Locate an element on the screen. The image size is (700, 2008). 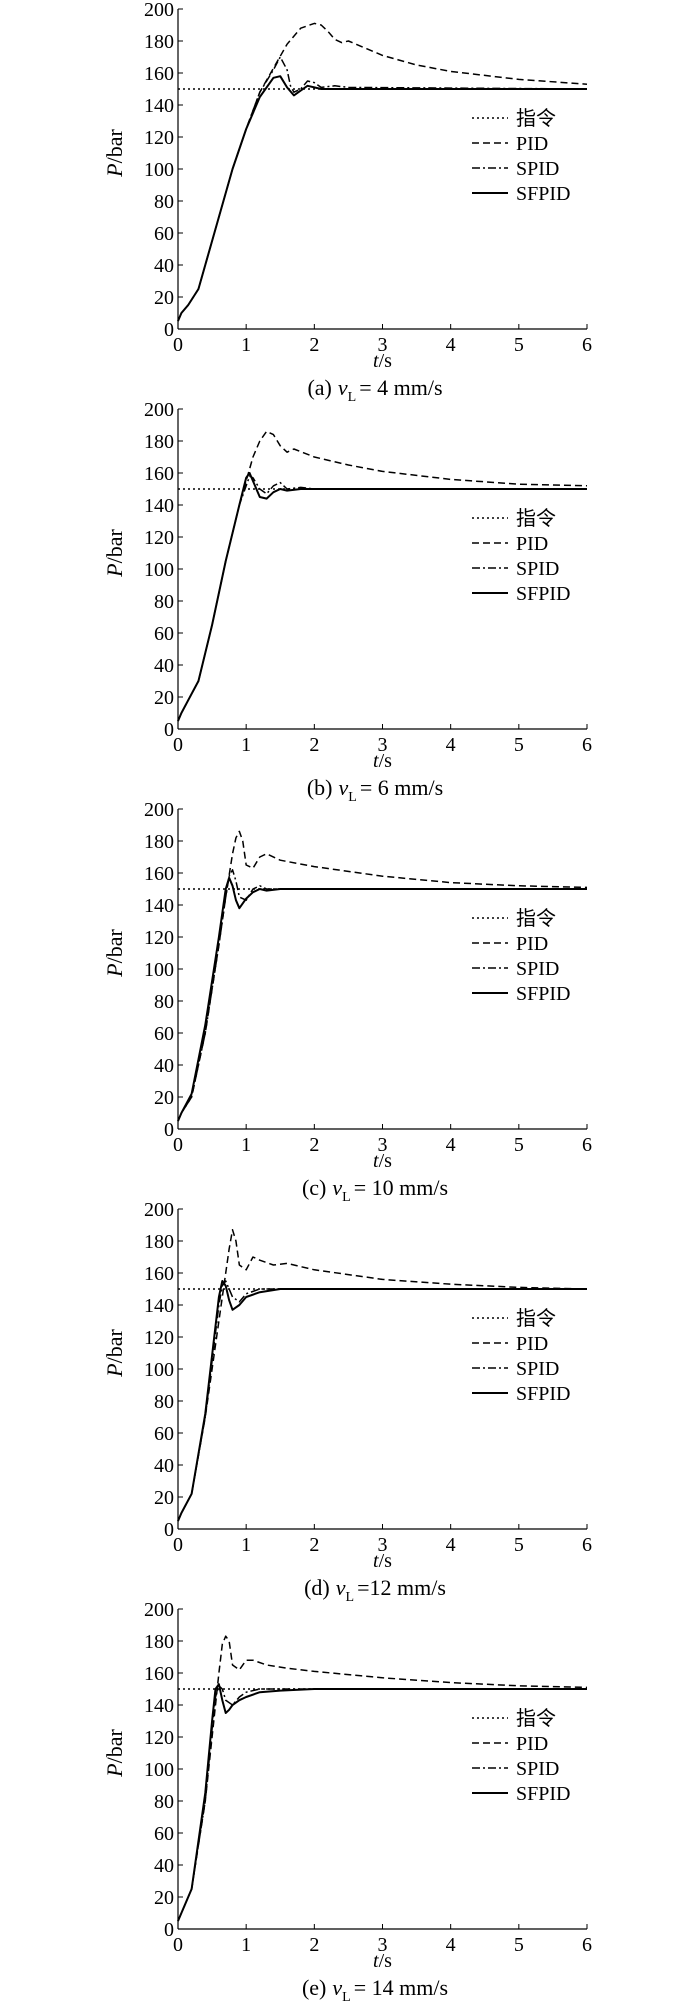
legend-label: PID is located at coordinates (532, 544).